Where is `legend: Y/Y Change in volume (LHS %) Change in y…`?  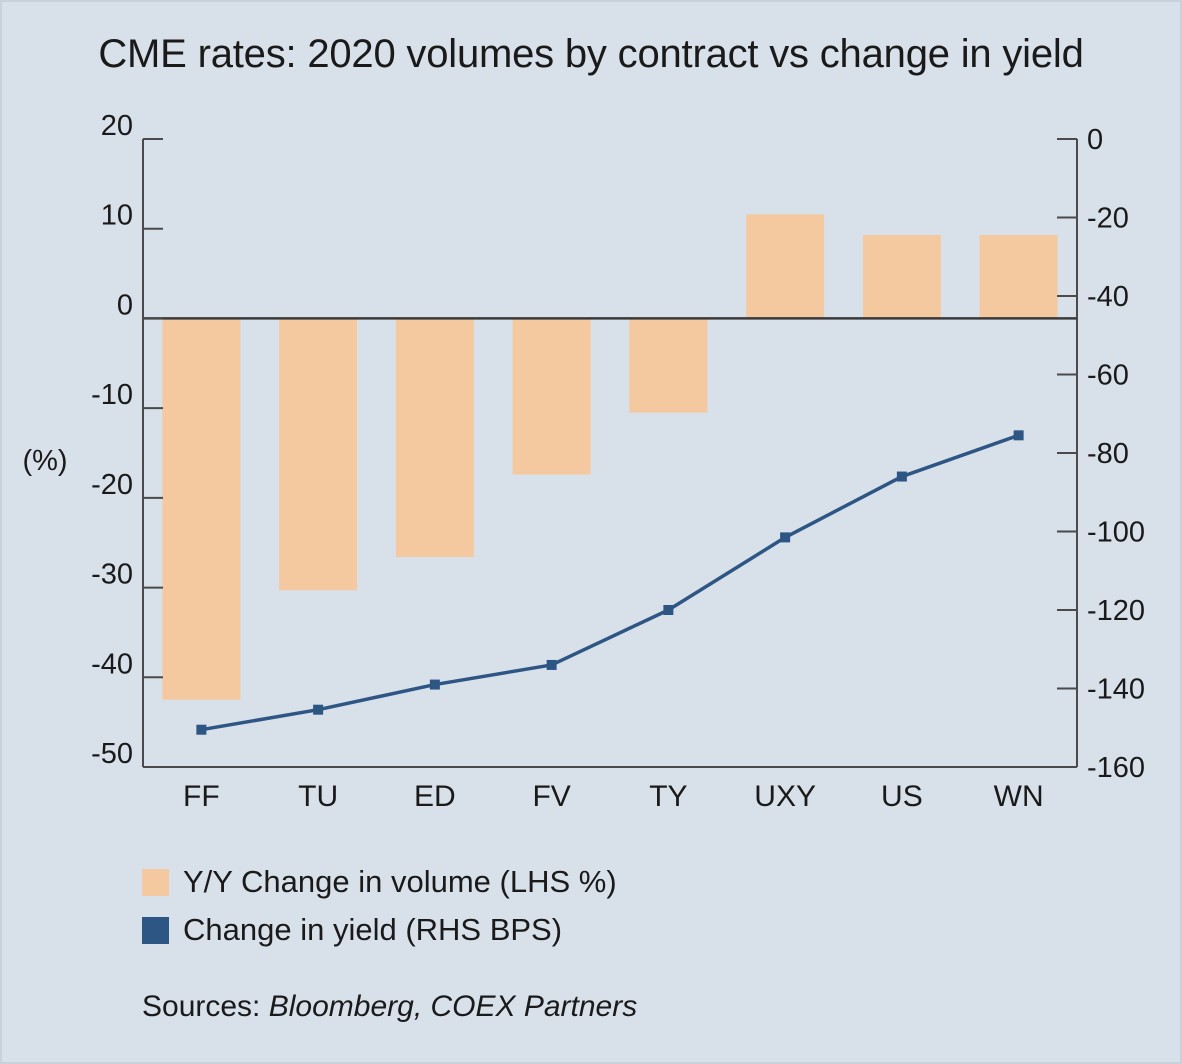 legend: Y/Y Change in volume (LHS %) Change in y… is located at coordinates (379, 906).